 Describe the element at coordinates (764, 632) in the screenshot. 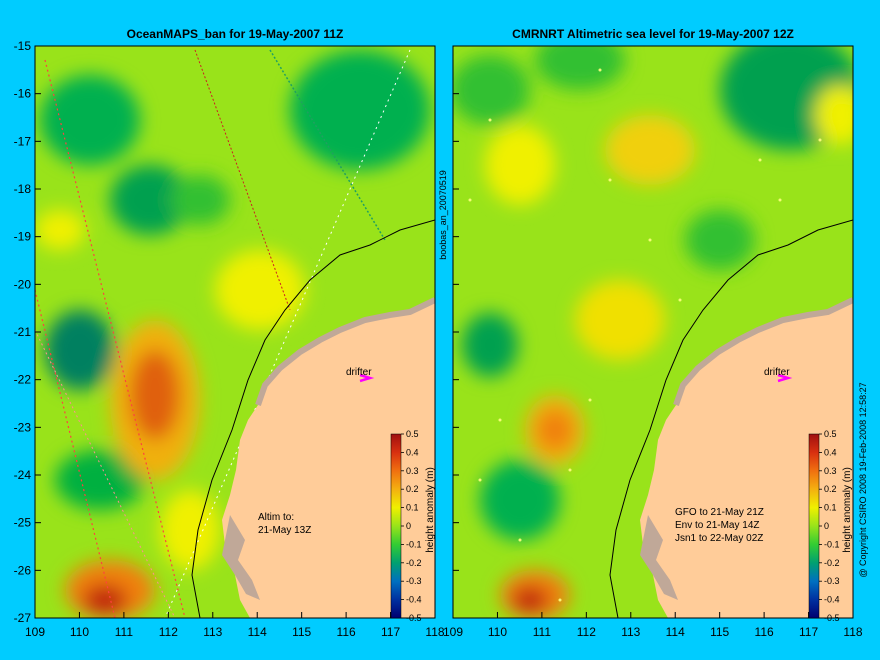

I see `right-x-tick-label: 116` at that location.